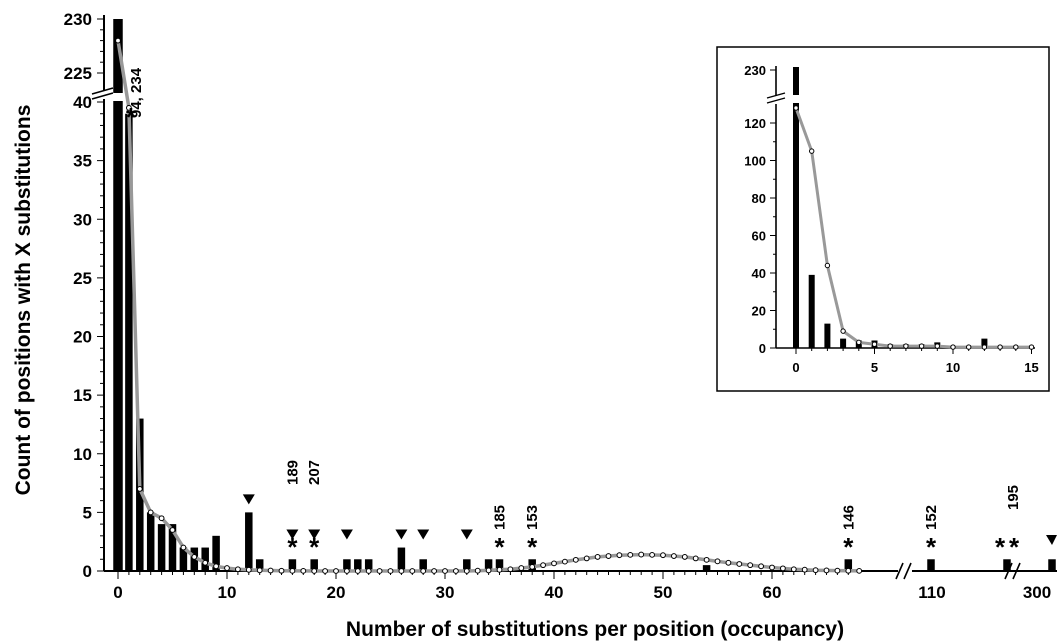  I want to click on y-axis-title: Count of positions with X substitutions, so click(23, 300).